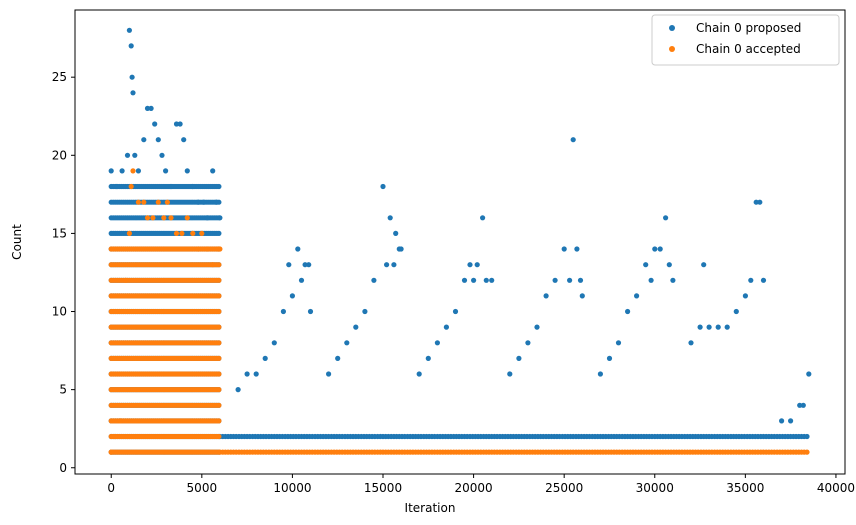  What do you see at coordinates (672, 28) in the screenshot?
I see `legend-marker-proposed` at bounding box center [672, 28].